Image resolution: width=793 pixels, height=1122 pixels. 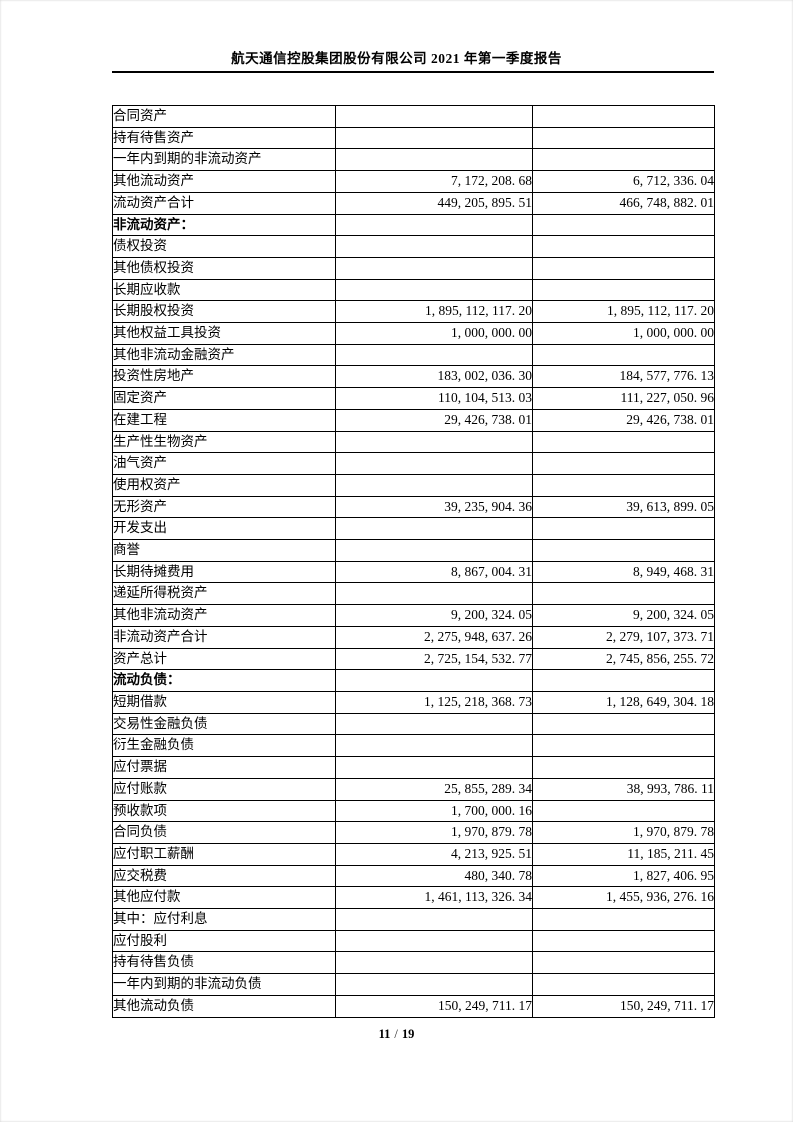 What do you see at coordinates (224, 355) in the screenshot?
I see `row-label: 其他非流动金融资产` at bounding box center [224, 355].